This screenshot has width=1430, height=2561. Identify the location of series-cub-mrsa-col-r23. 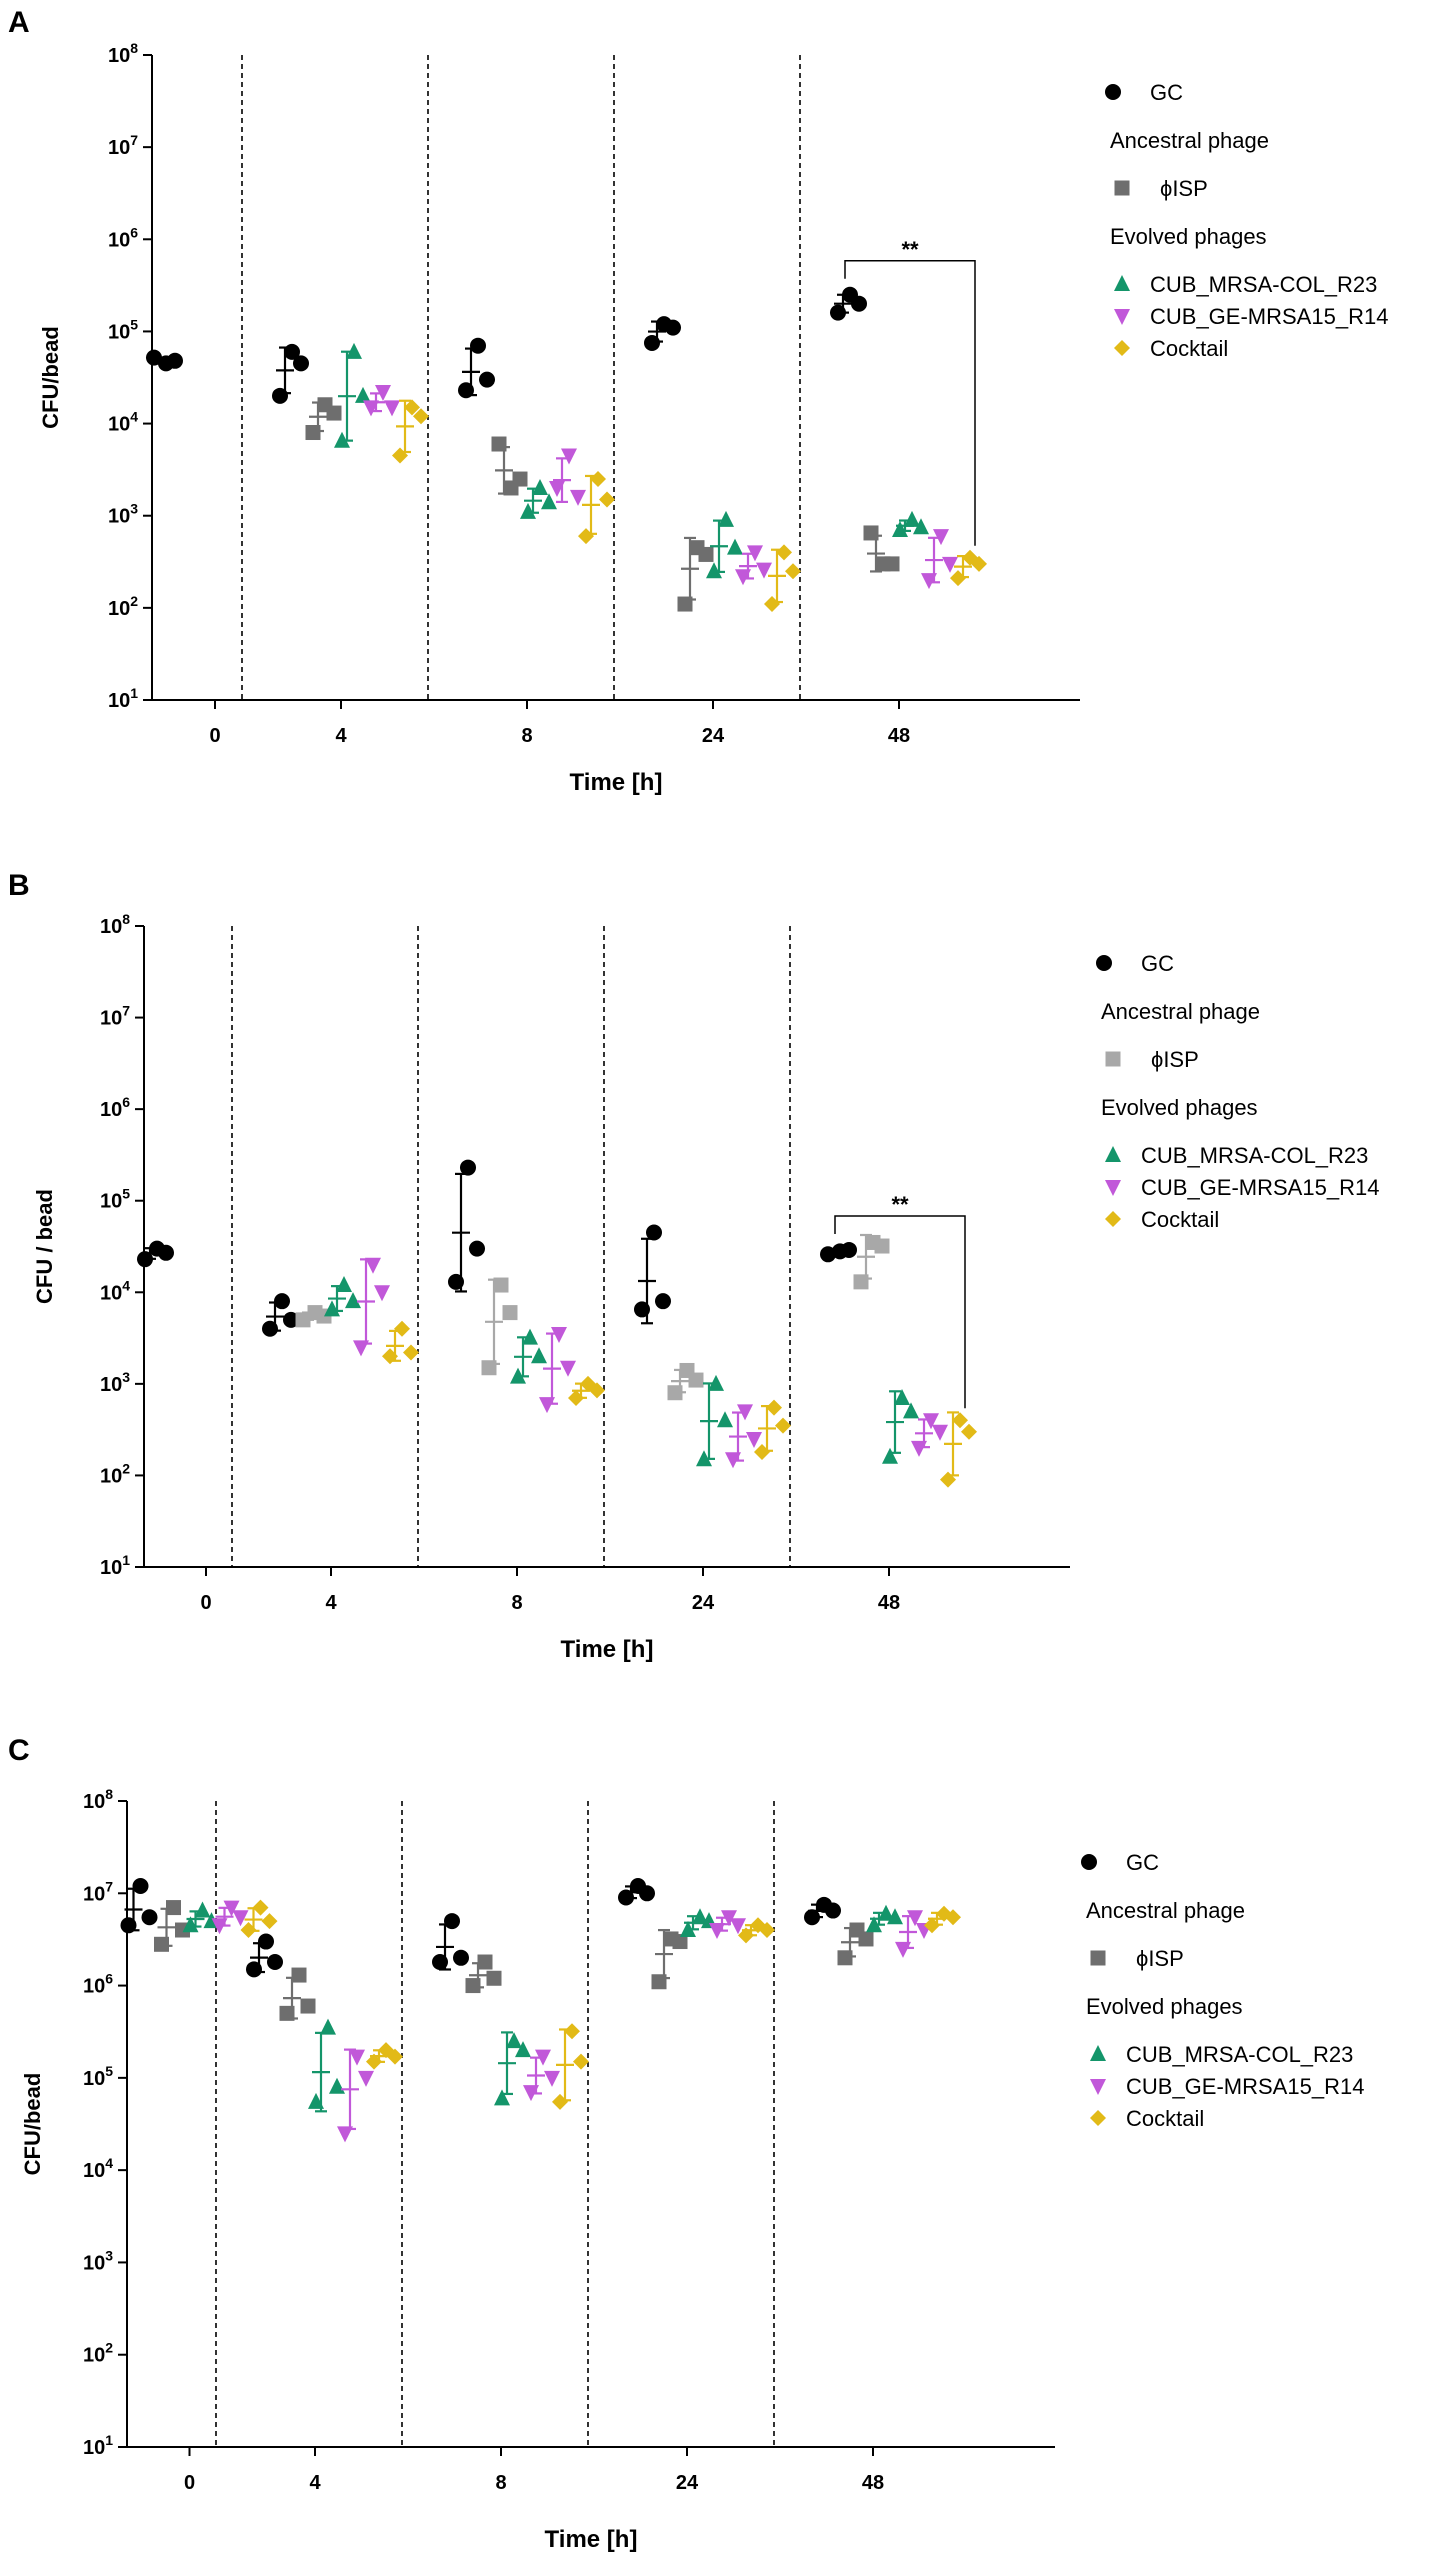
(631, 460).